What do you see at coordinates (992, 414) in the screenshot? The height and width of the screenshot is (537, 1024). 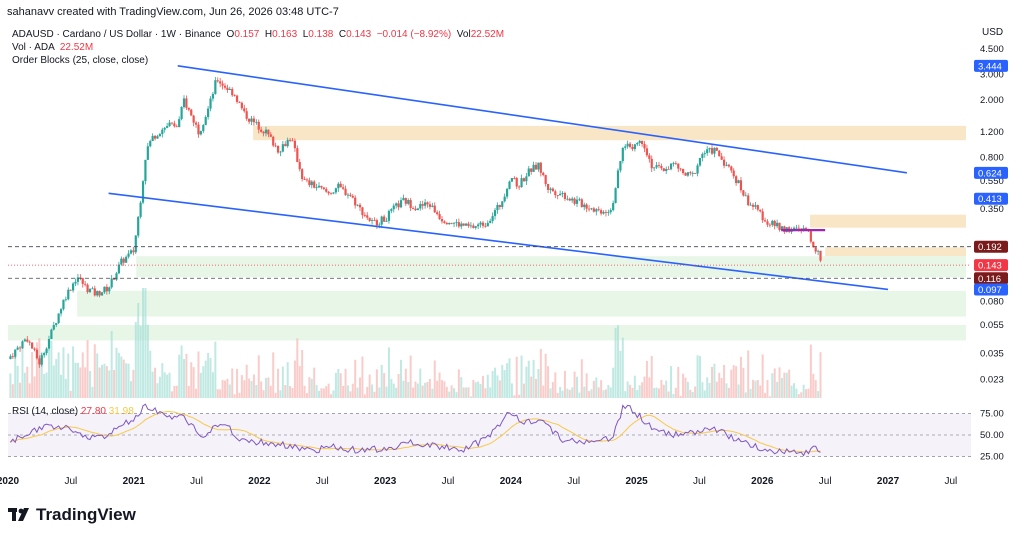 I see `rsi-tick-label: 75.00` at bounding box center [992, 414].